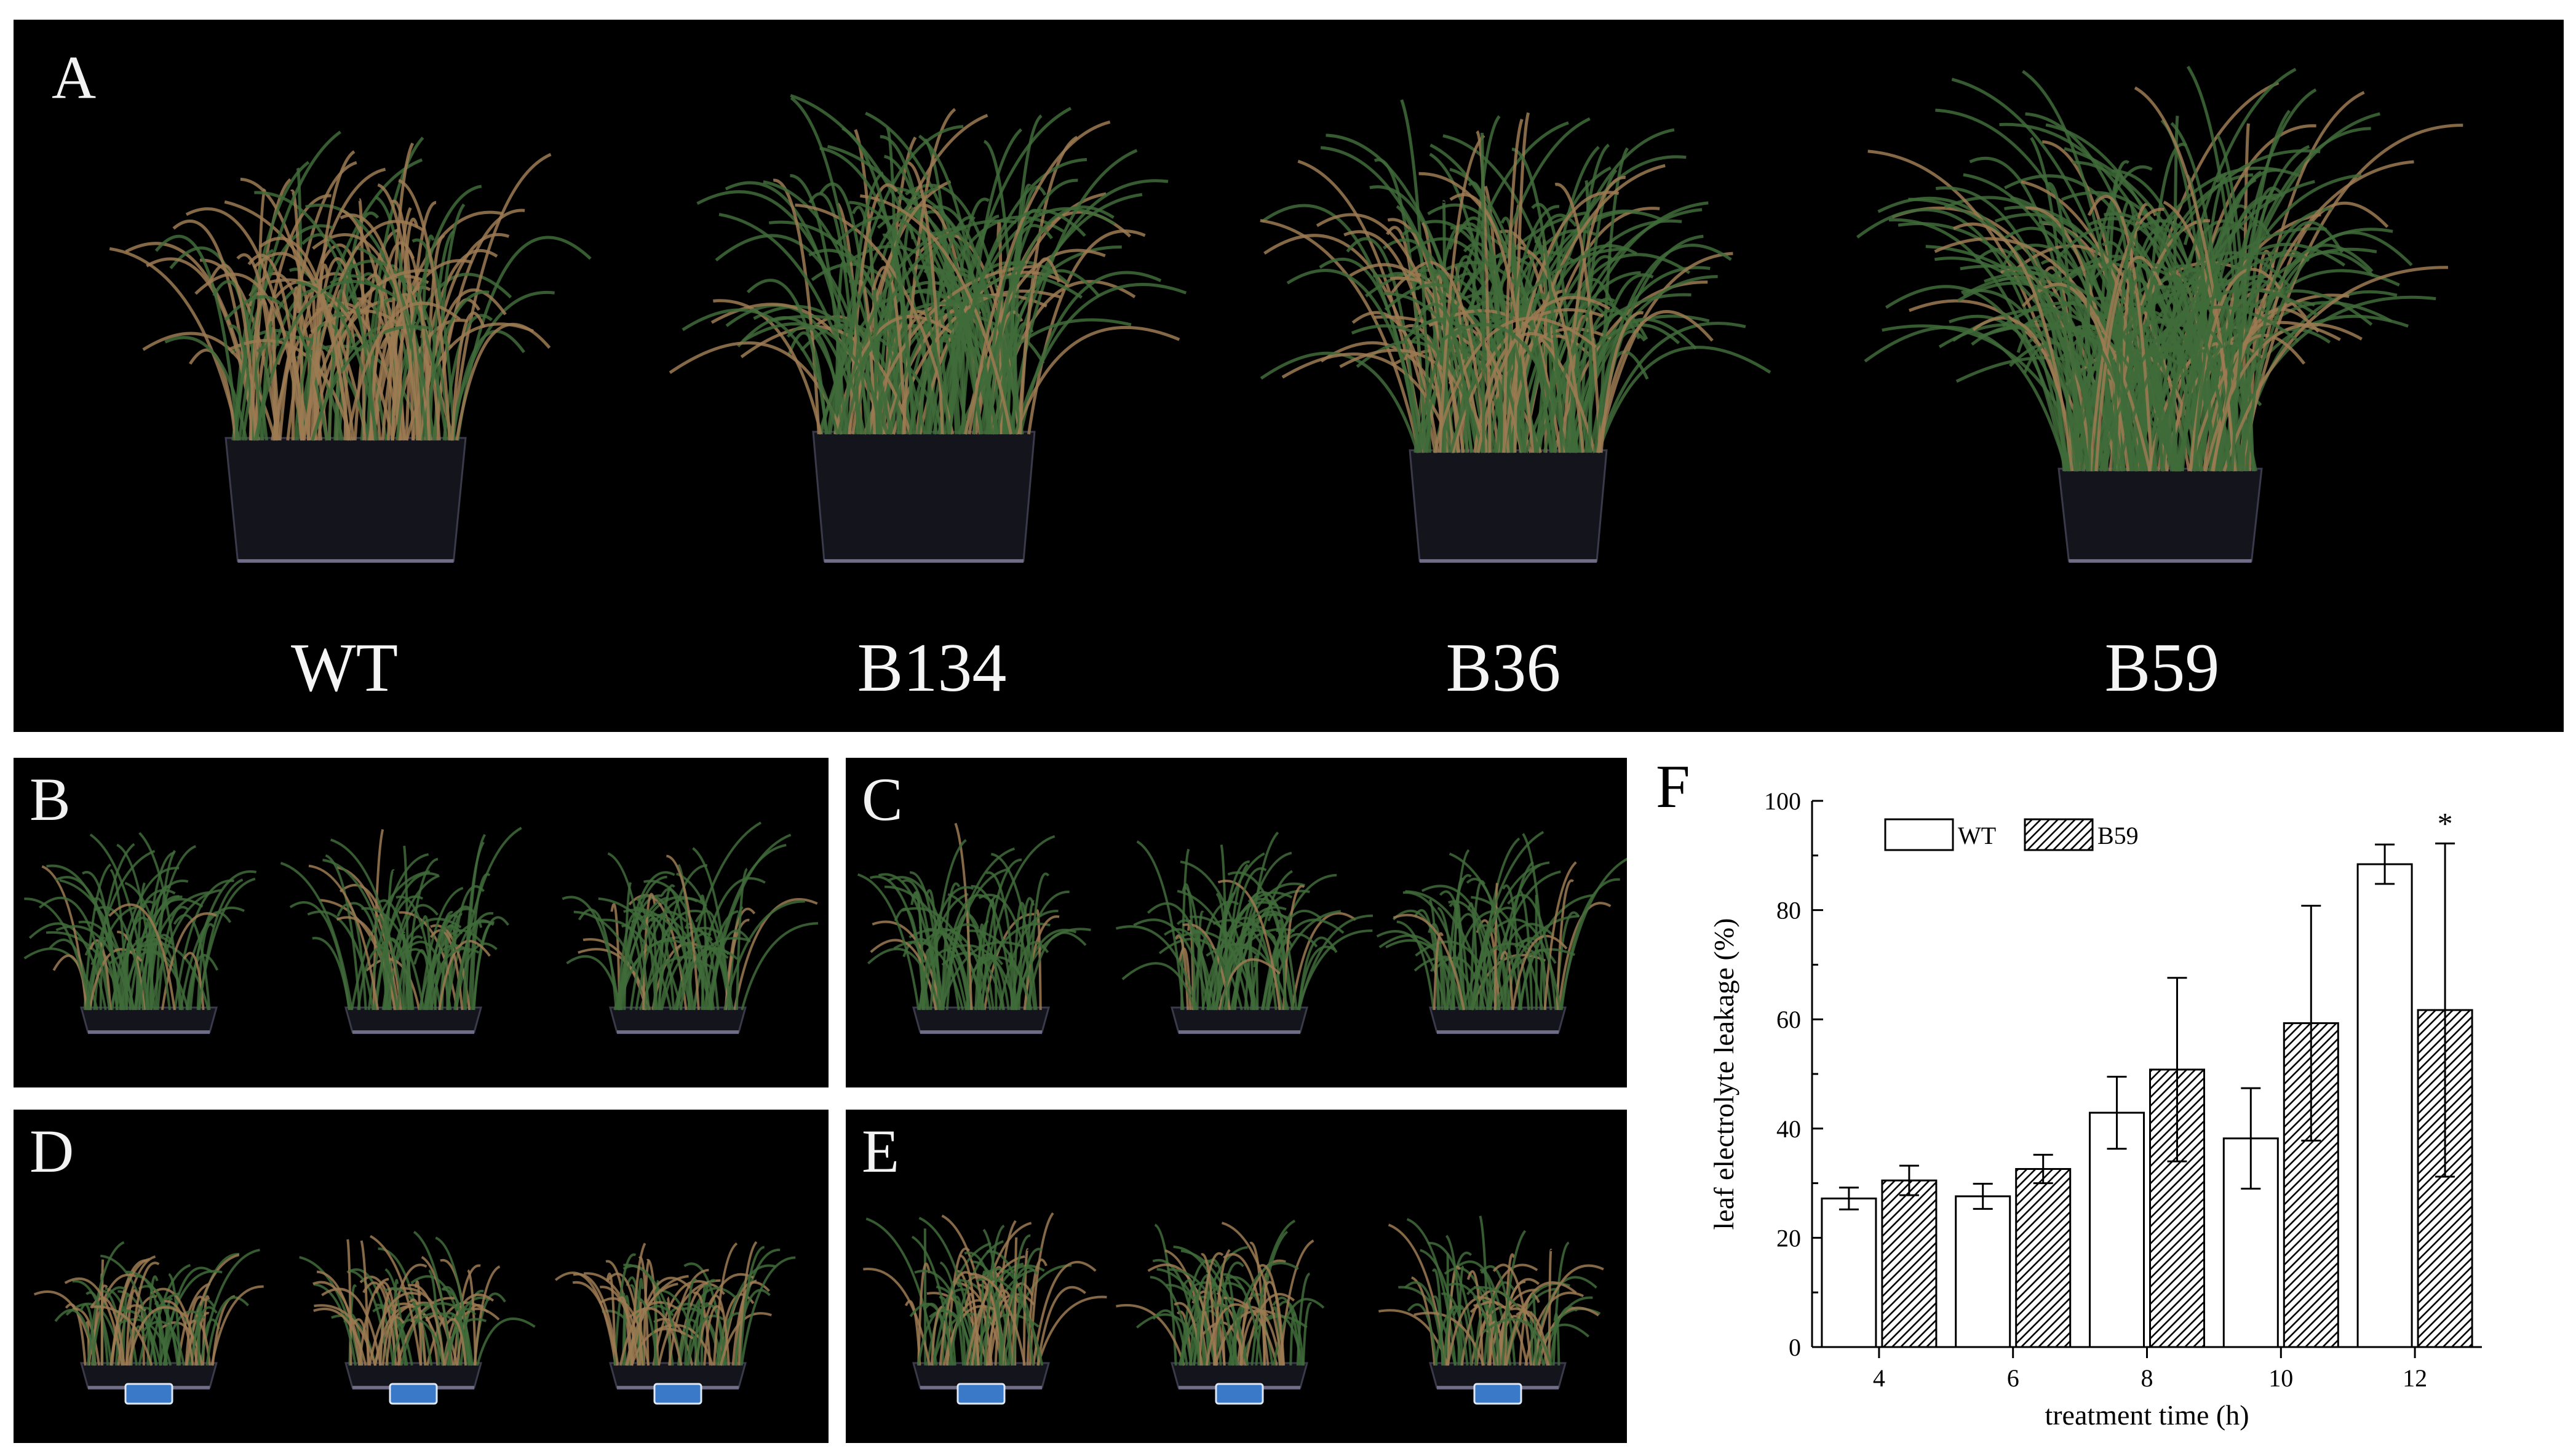 The width and height of the screenshot is (2576, 1451). What do you see at coordinates (1977, 836) in the screenshot?
I see `legend-label-wt: WT` at bounding box center [1977, 836].